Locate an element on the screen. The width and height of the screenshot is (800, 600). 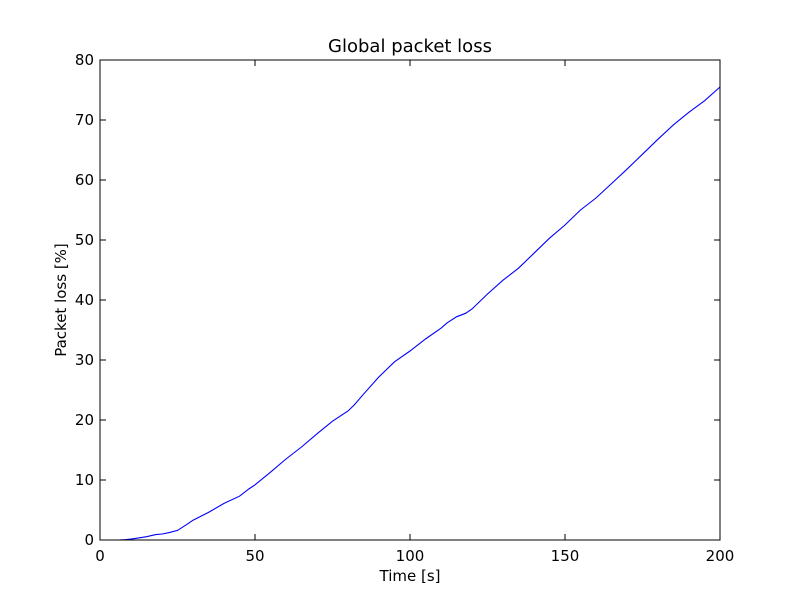
y-tick-label: 40 is located at coordinates (84, 300).